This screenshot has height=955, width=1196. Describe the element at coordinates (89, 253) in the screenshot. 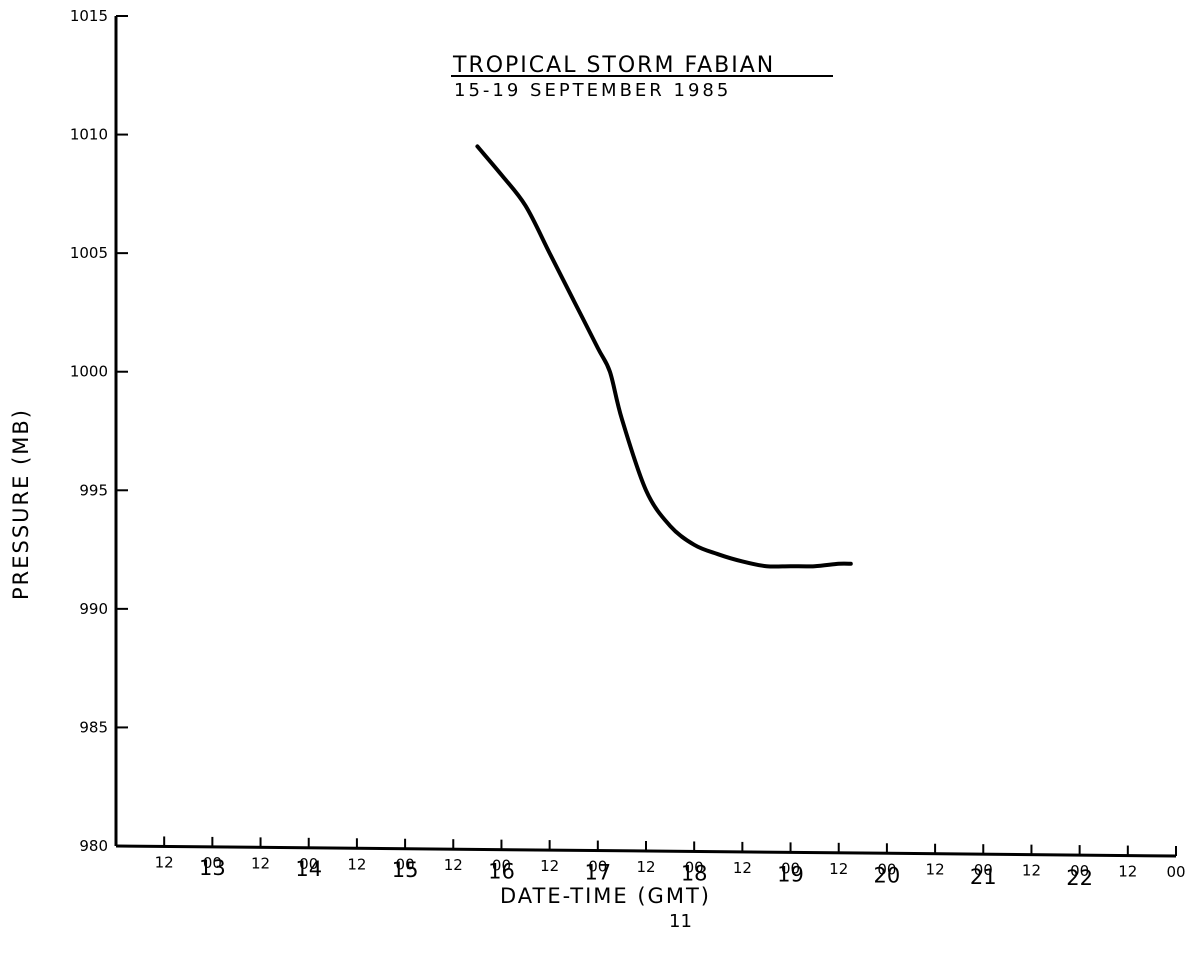

I see `y-tick-label: 1005` at that location.